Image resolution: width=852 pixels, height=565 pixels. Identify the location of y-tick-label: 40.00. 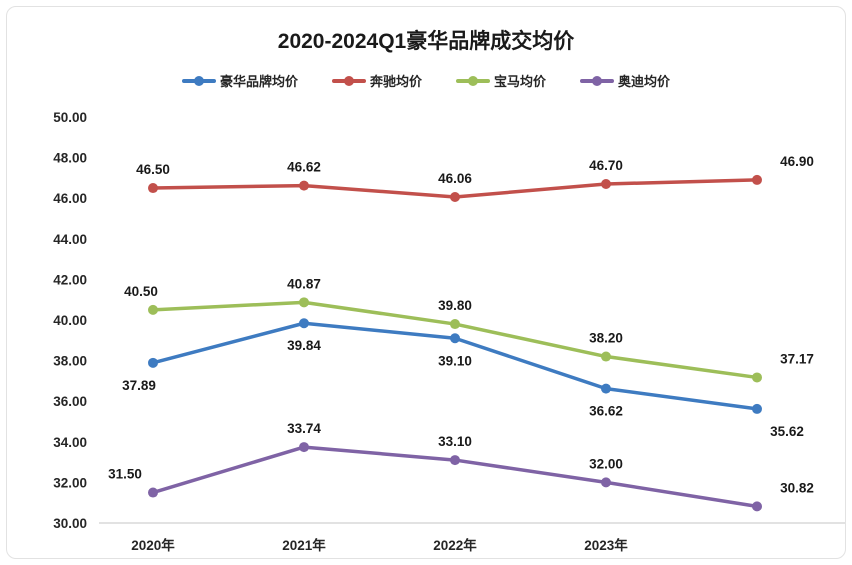
(70, 320).